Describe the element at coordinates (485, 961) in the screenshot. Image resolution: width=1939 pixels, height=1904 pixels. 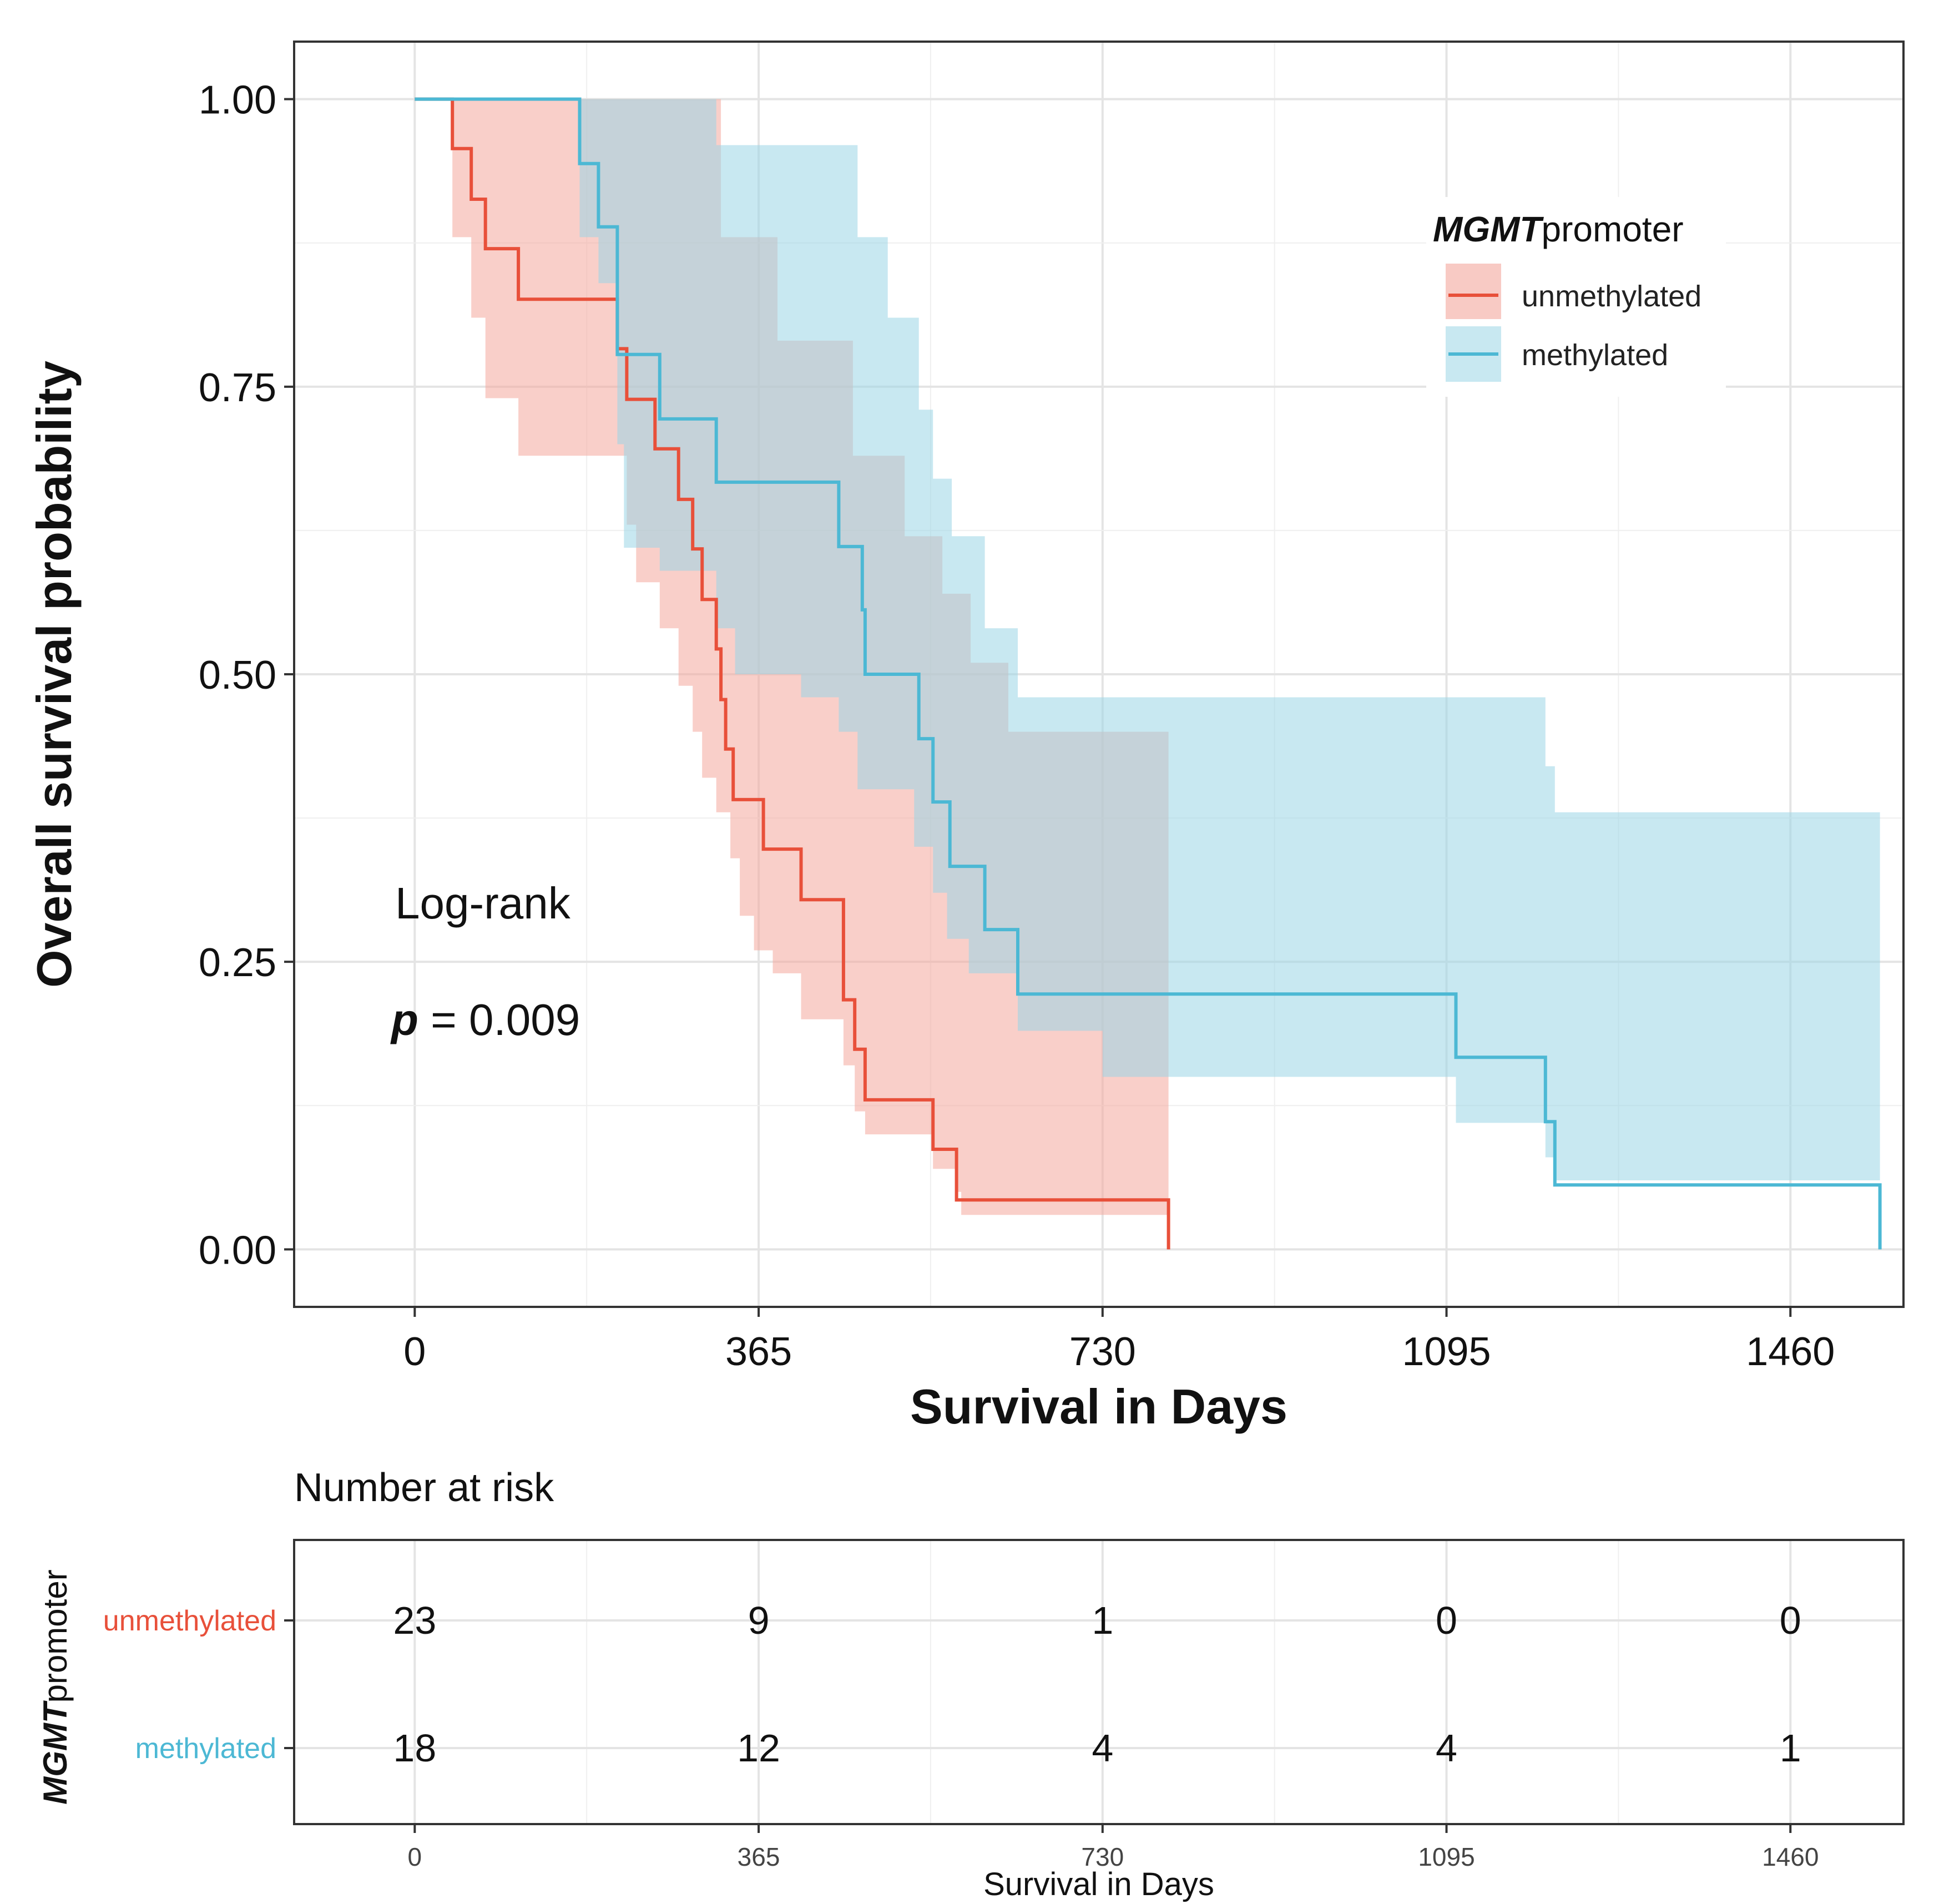
I see `log-rank-annotation: Log-rank p = 0.009` at that location.